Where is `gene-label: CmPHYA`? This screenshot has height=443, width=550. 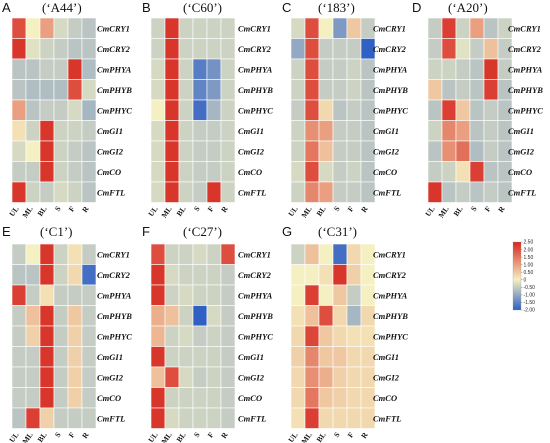
gene-label: CmPHYA is located at coordinates (255, 69).